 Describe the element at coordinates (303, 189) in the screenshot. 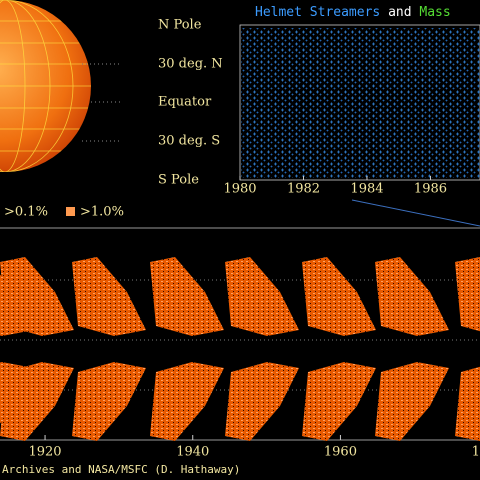

I see `x-tick-label: 1982` at that location.